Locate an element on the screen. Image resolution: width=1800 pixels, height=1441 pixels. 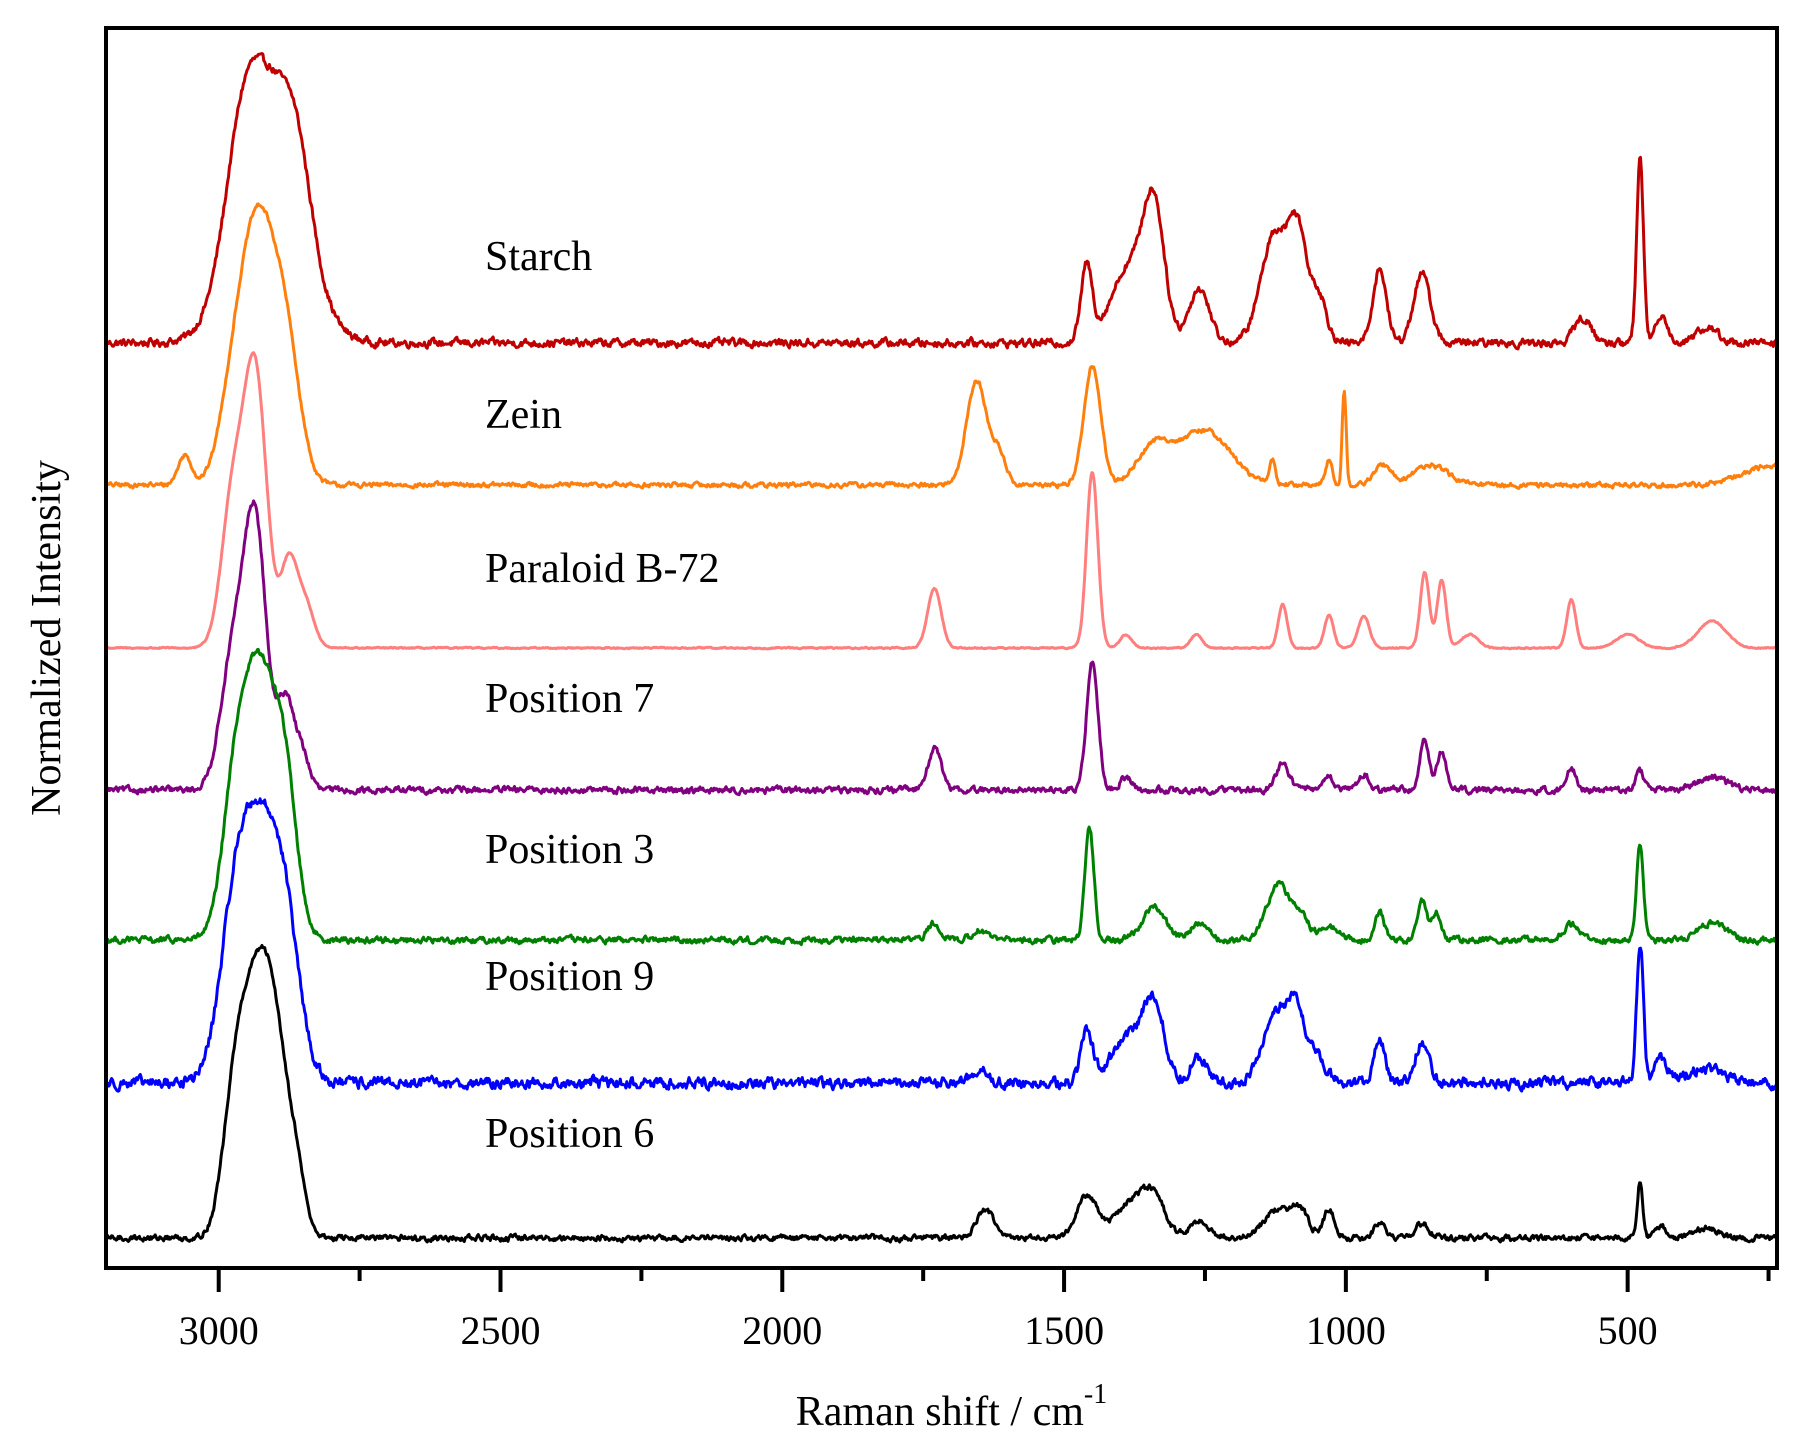
x-axis-ticks: 3000 2500 2000 1500 1000 500 is located at coordinates (975, 1310).